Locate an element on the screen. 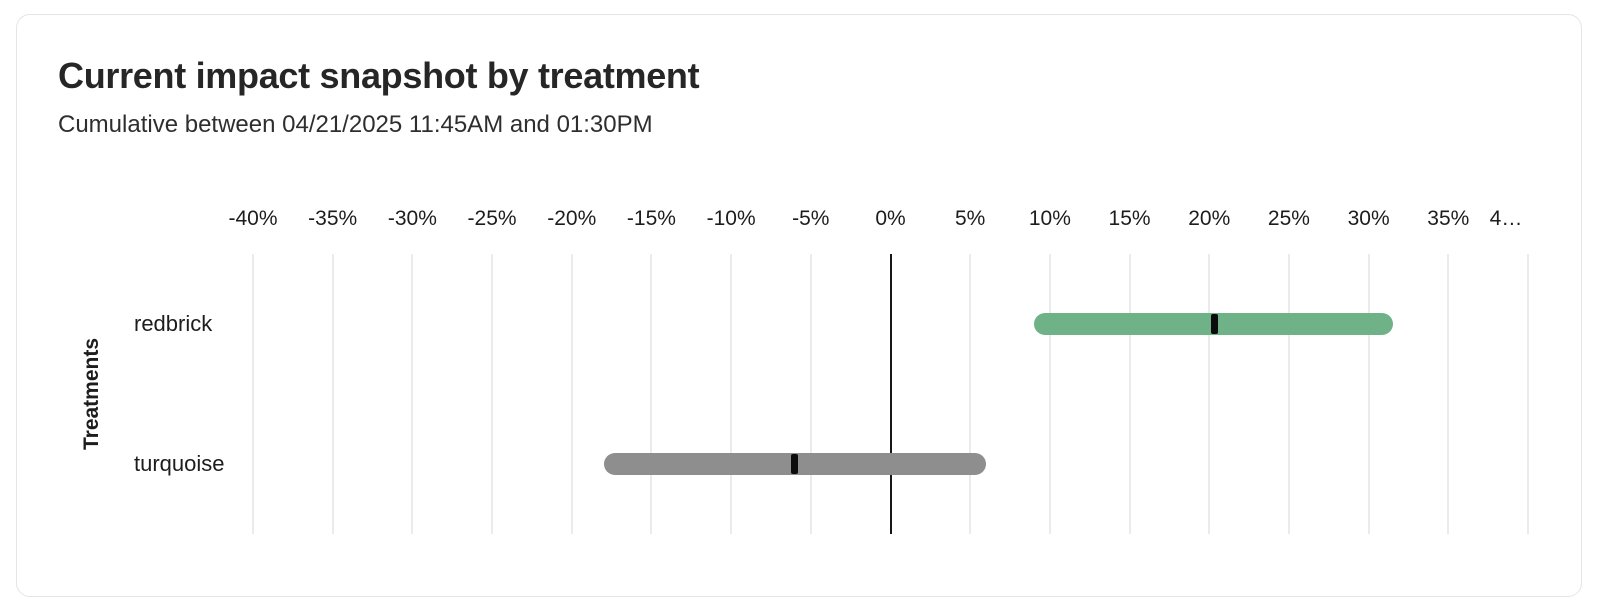  x-tick-label: 0% is located at coordinates (890, 218).